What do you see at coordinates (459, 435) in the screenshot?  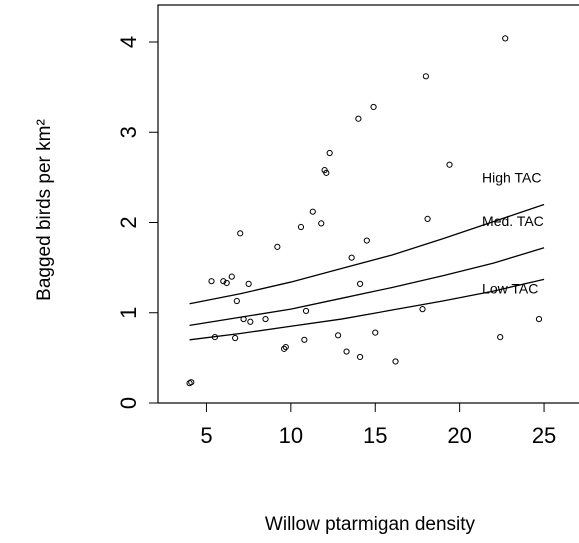 I see `x-tick-label: 20` at bounding box center [459, 435].